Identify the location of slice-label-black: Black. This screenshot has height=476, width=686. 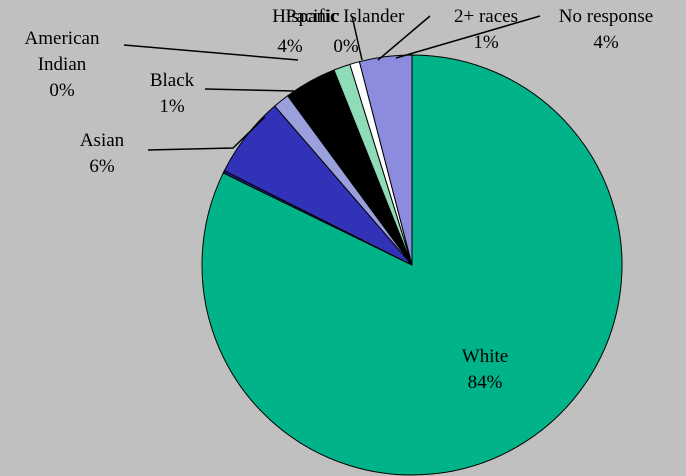
(172, 80).